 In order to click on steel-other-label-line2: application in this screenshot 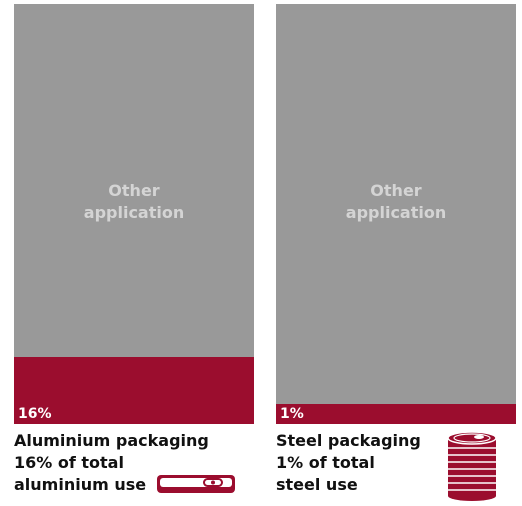, I will do `click(396, 212)`.